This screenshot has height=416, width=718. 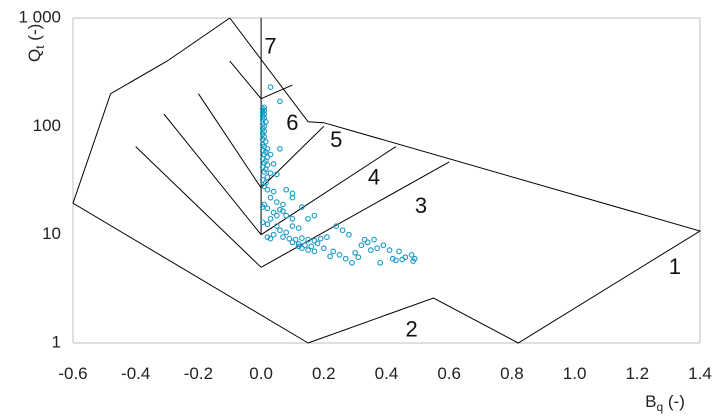 I want to click on x-tick-label: 1.2, so click(x=637, y=373).